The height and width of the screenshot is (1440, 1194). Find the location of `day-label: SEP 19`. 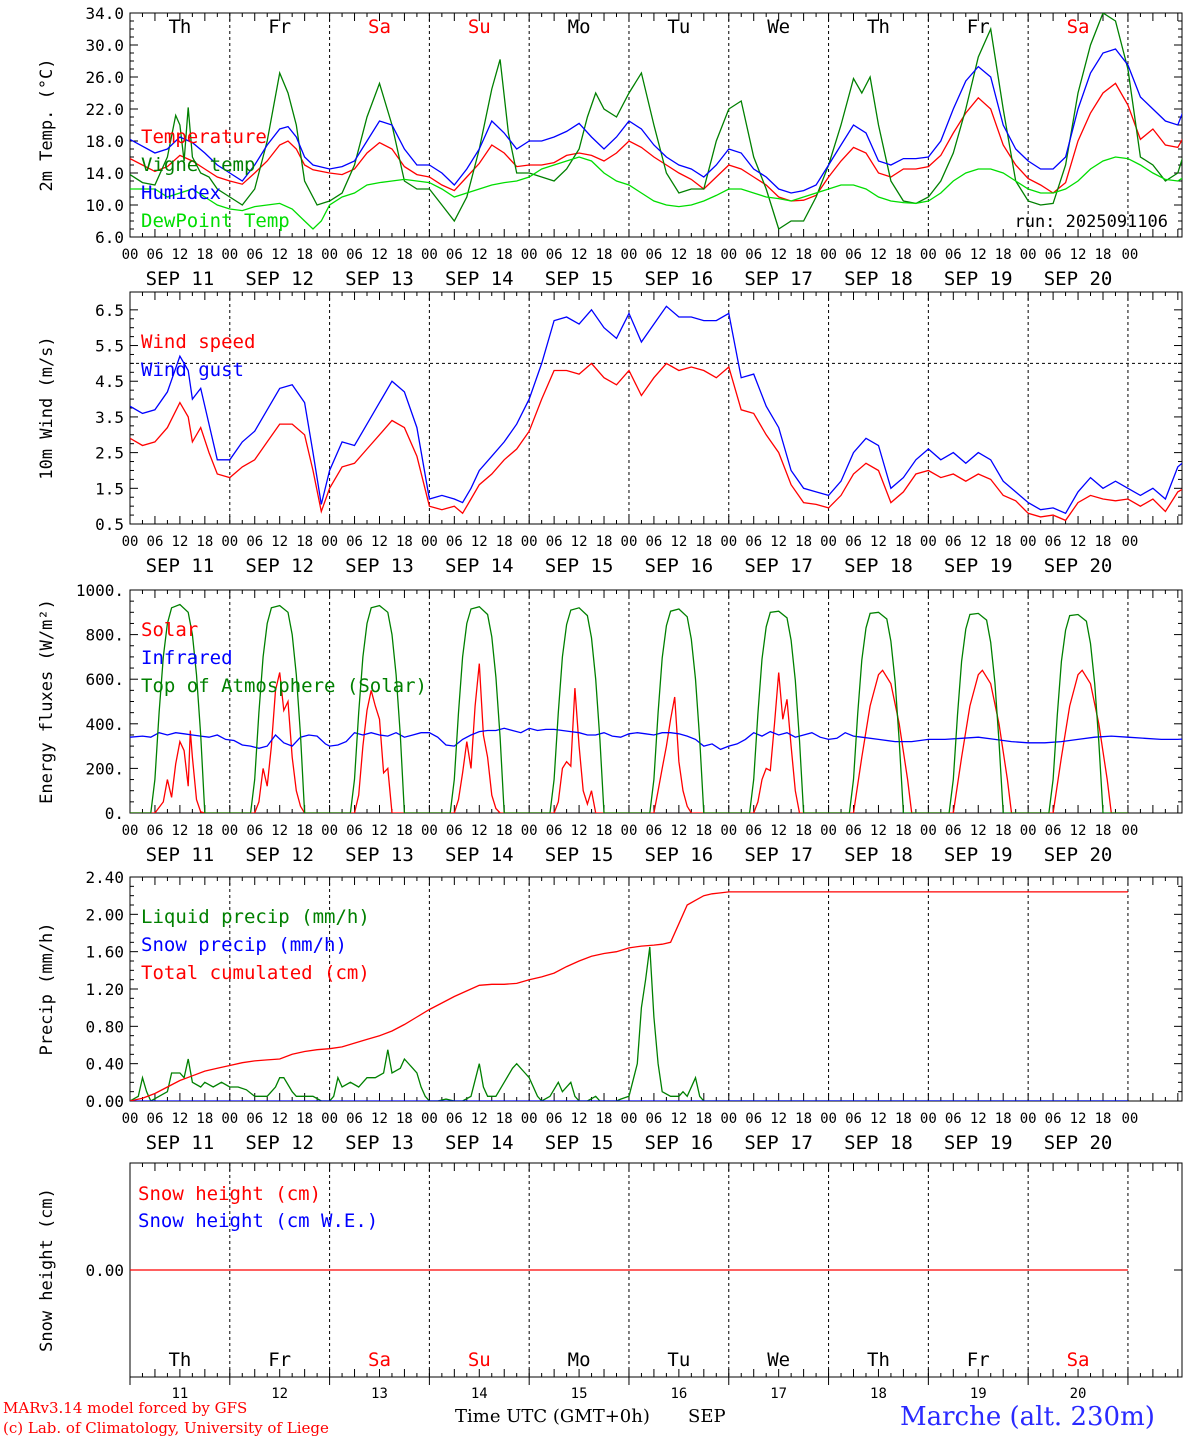

day-label: SEP 19 is located at coordinates (978, 855).